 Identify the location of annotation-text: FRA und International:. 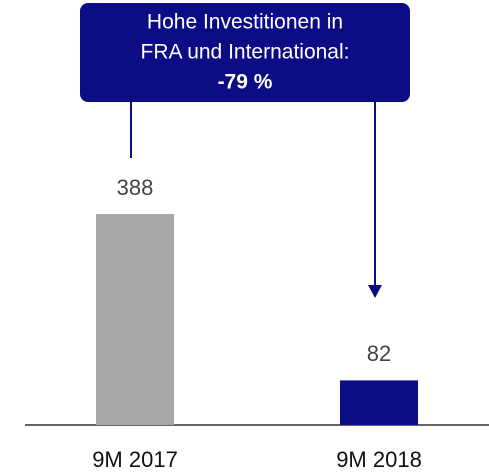
(245, 52).